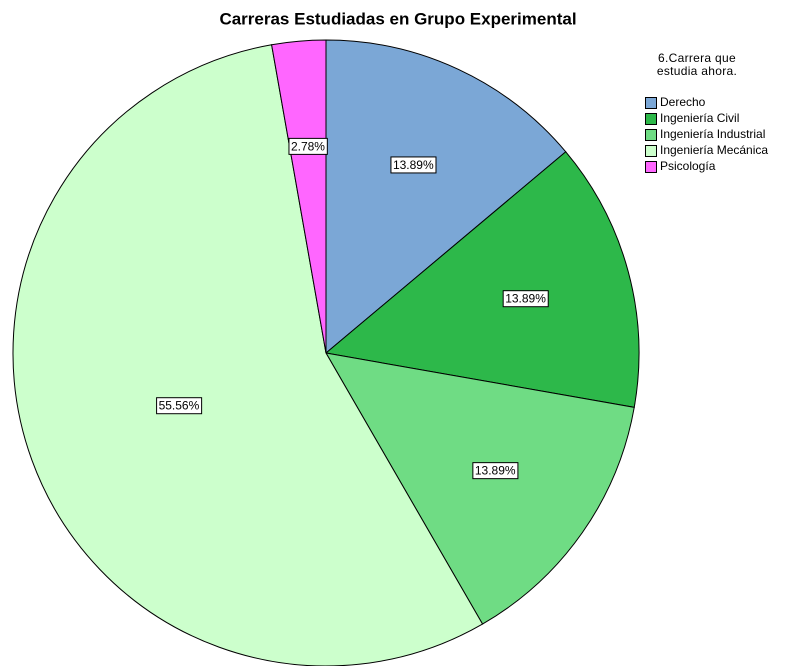  Describe the element at coordinates (712, 134) in the screenshot. I see `legend-label: Ingeniería Industrial` at that location.